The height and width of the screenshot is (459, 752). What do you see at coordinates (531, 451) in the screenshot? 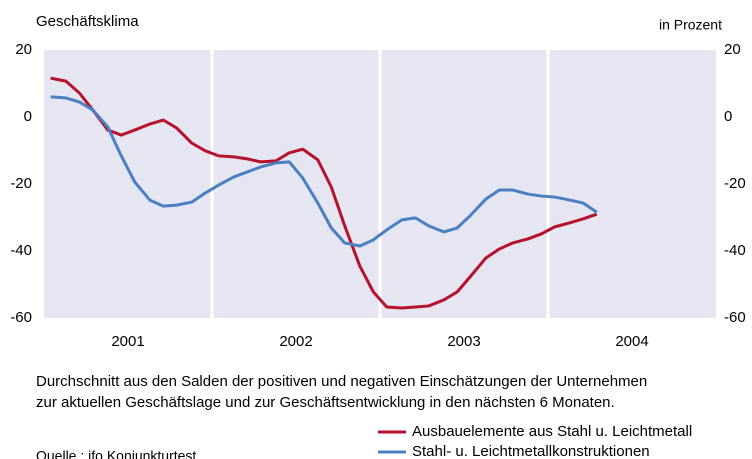
I see `legend-label: Stahl- u. Leichtmetallkonstruktionen` at bounding box center [531, 451].